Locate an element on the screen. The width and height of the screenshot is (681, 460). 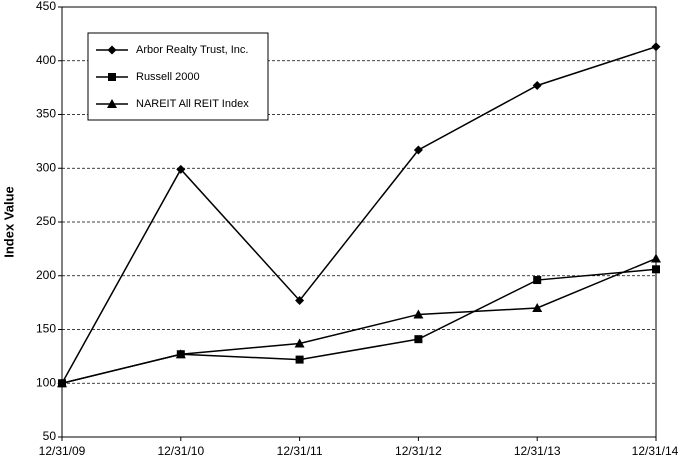
x-tick-label: 12/31/09 is located at coordinates (62, 451).